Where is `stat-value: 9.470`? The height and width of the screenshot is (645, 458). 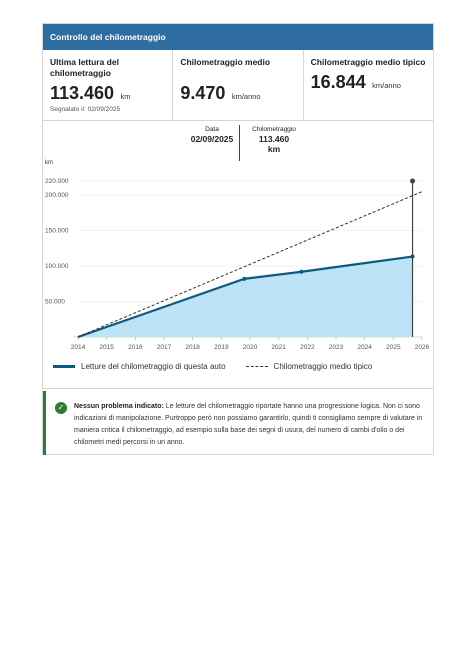 stat-value: 9.470 is located at coordinates (203, 93).